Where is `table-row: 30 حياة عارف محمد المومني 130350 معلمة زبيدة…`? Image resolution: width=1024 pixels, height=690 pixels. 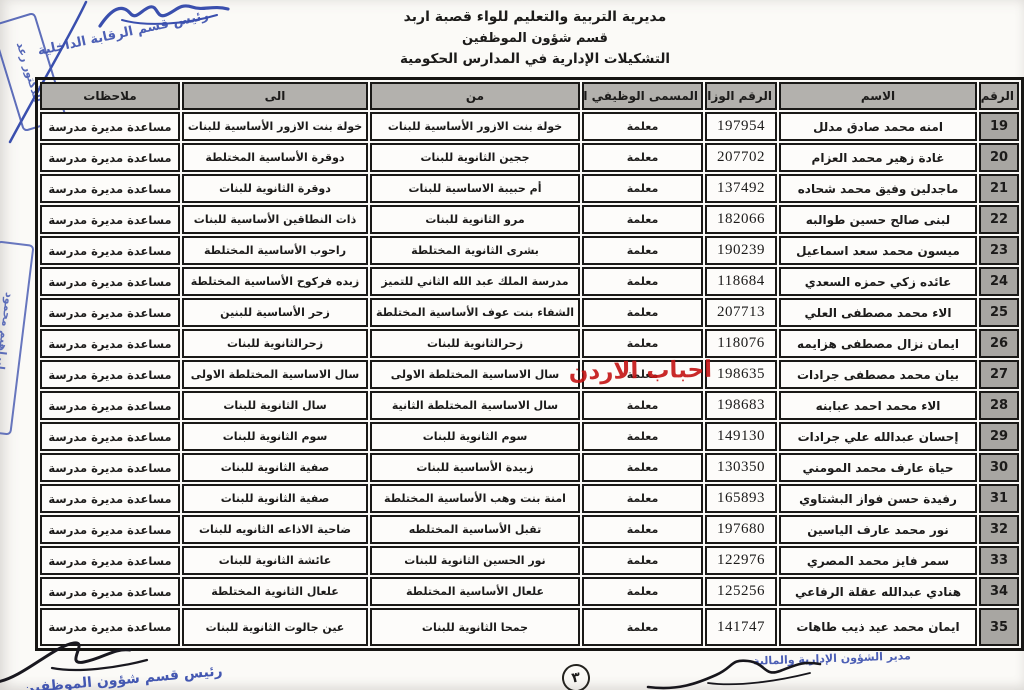
table-row: 30 حياة عارف محمد المومني 130350 معلمة زبيدة… is located at coordinates (529, 467).